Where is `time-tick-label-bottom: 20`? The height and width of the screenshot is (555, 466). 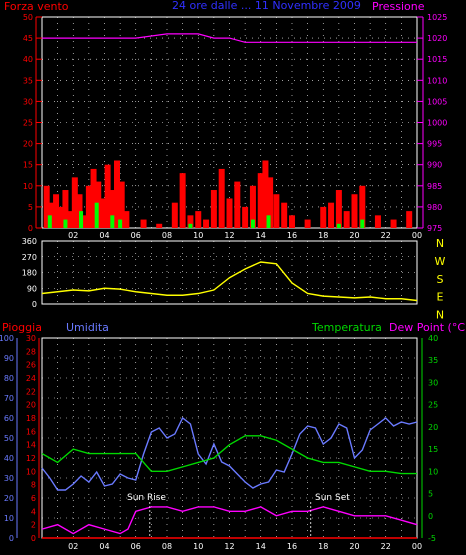
time-tick-label-bottom: 20 is located at coordinates (354, 546).